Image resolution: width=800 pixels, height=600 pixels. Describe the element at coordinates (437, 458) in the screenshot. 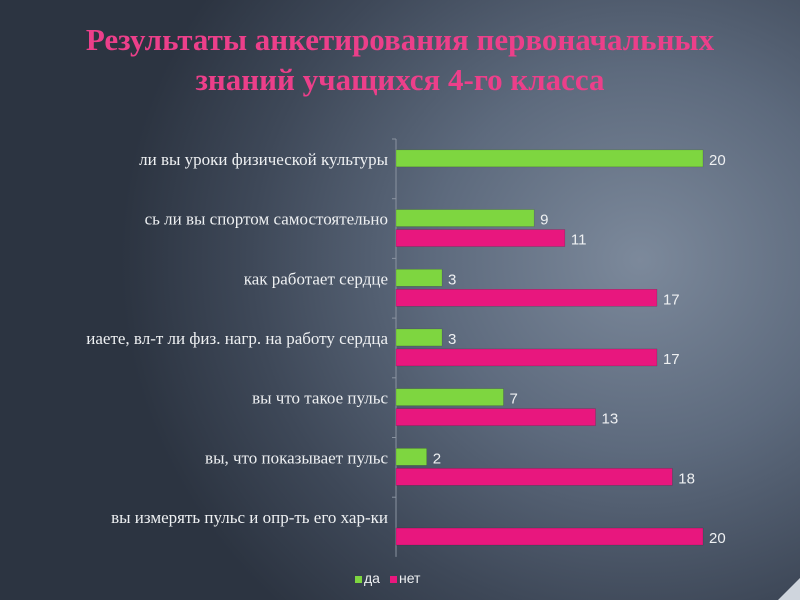

I see `data-label: 2` at that location.